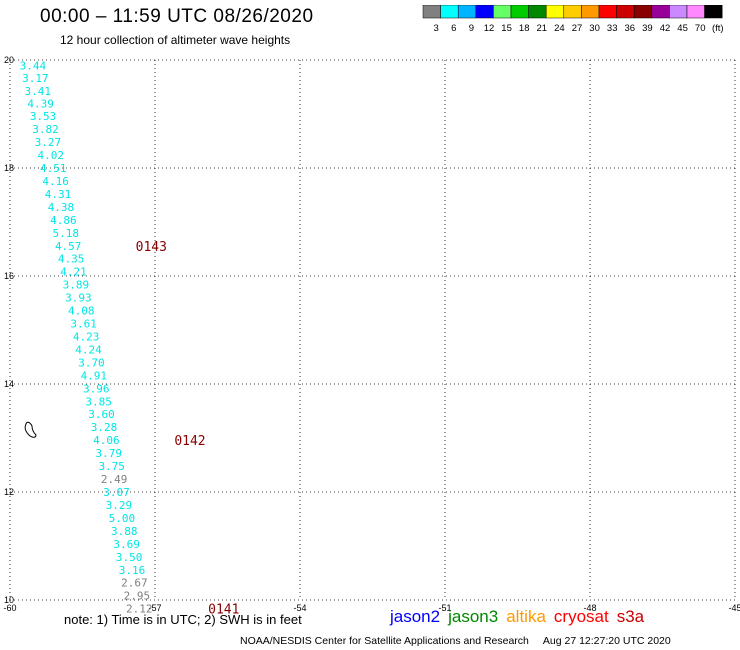  I want to click on colorbar-label: 42, so click(665, 28).